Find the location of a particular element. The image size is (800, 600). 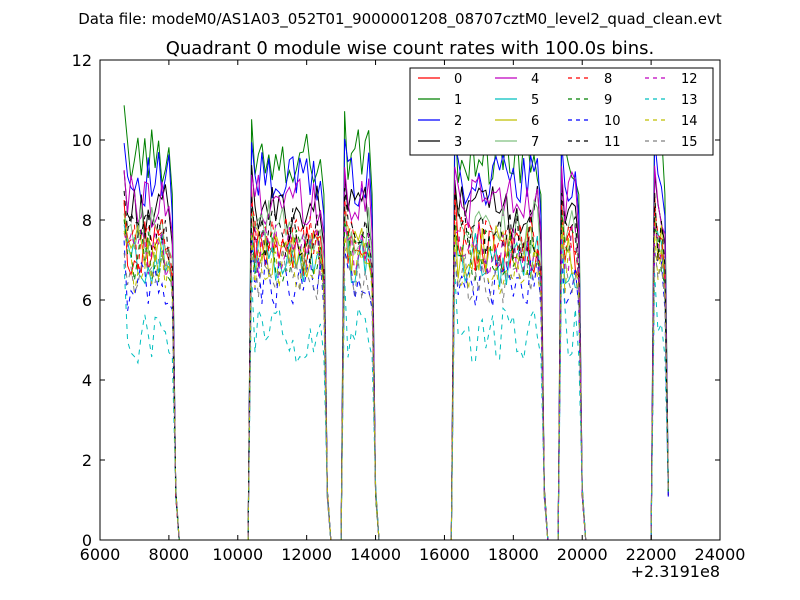

legend-label: 11 is located at coordinates (612, 142).